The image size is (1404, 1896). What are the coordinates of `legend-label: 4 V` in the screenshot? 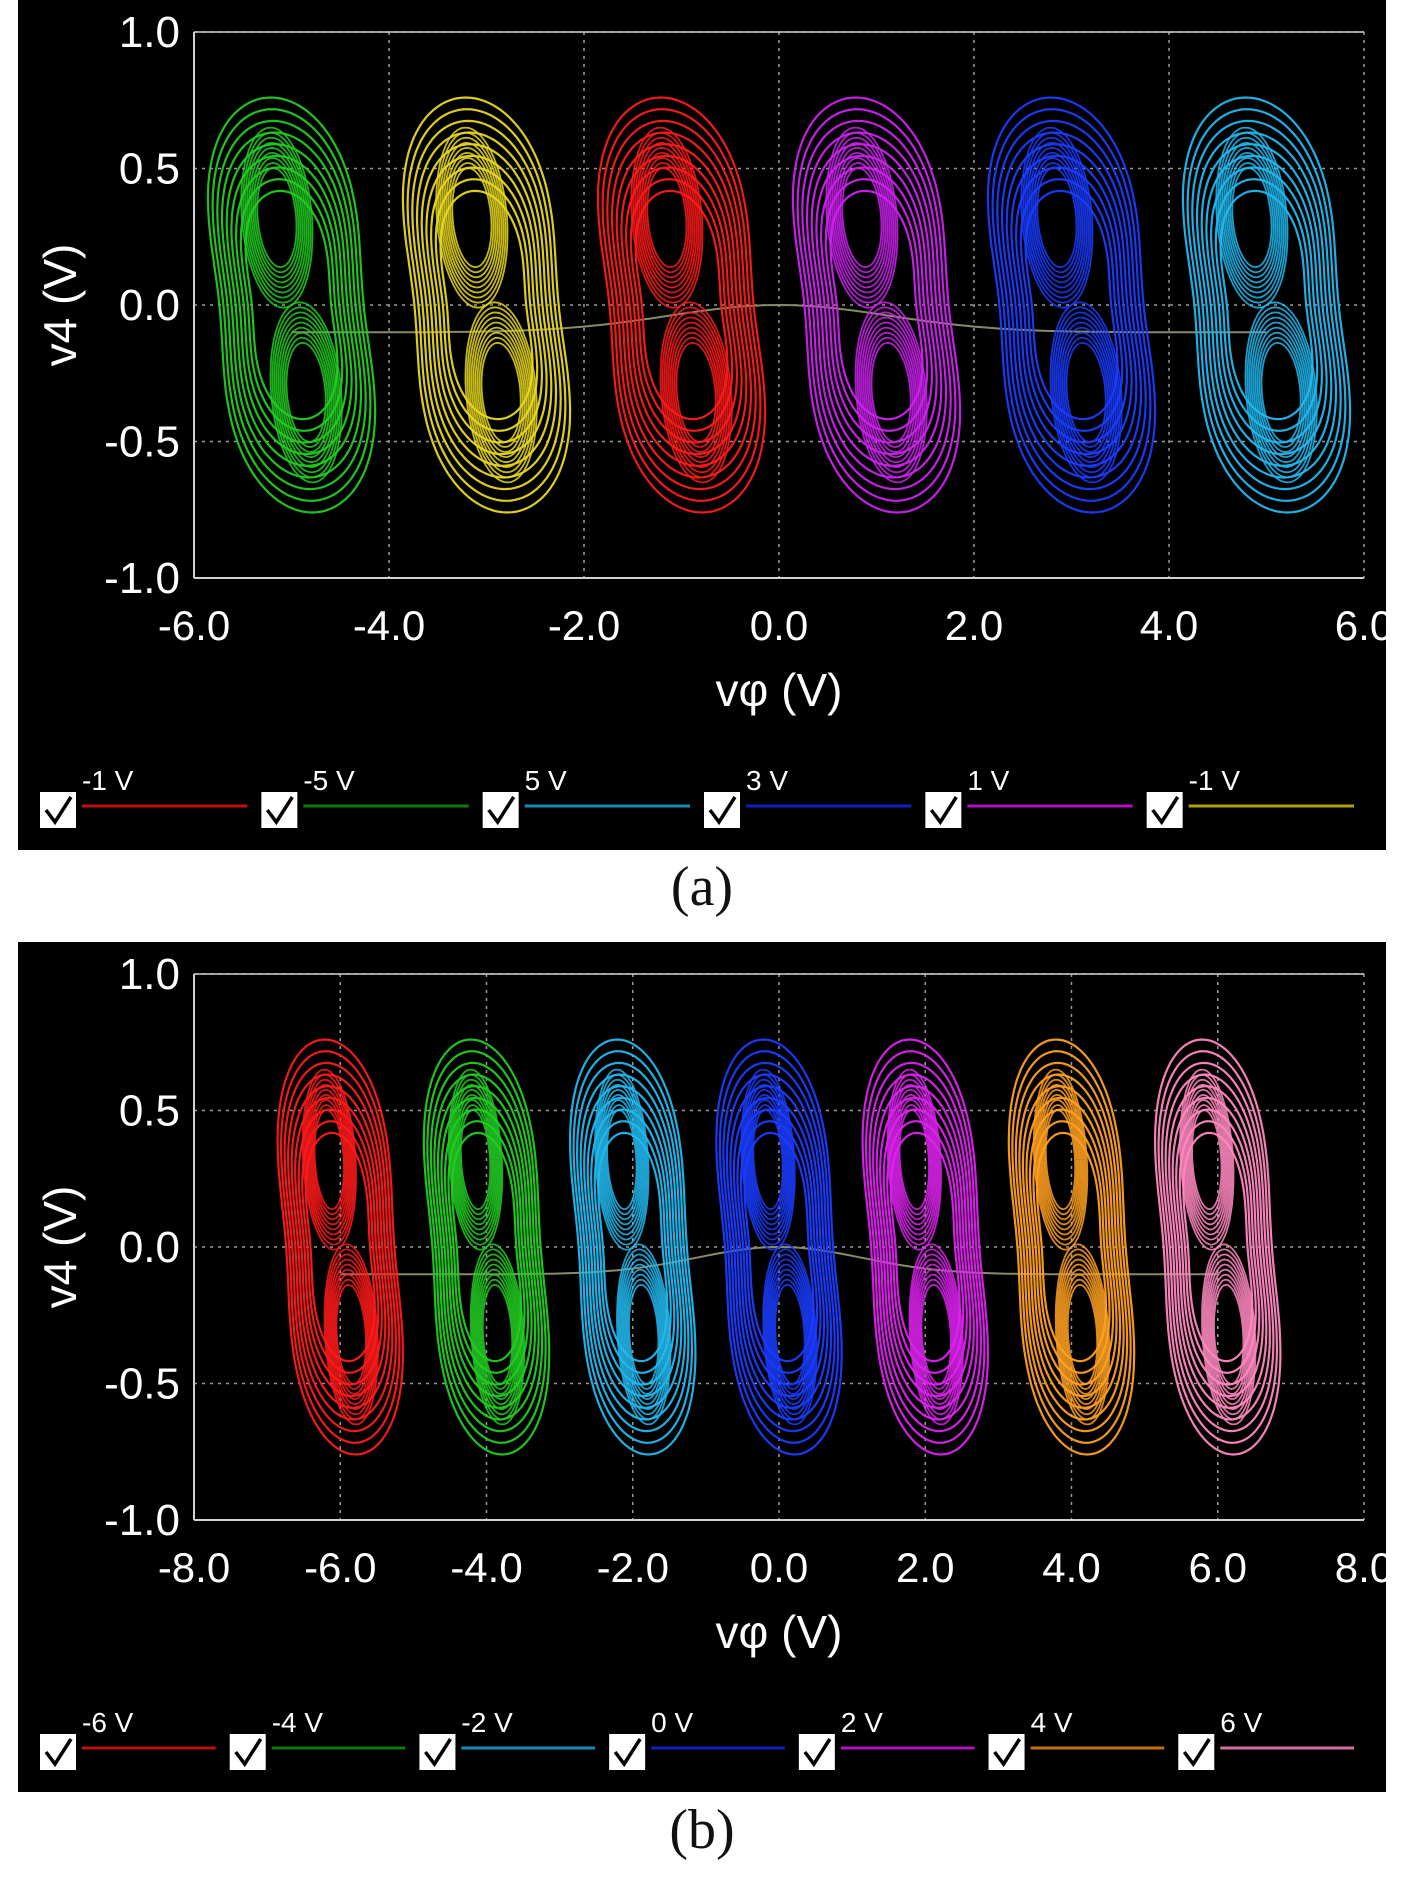 It's located at (1052, 1722).